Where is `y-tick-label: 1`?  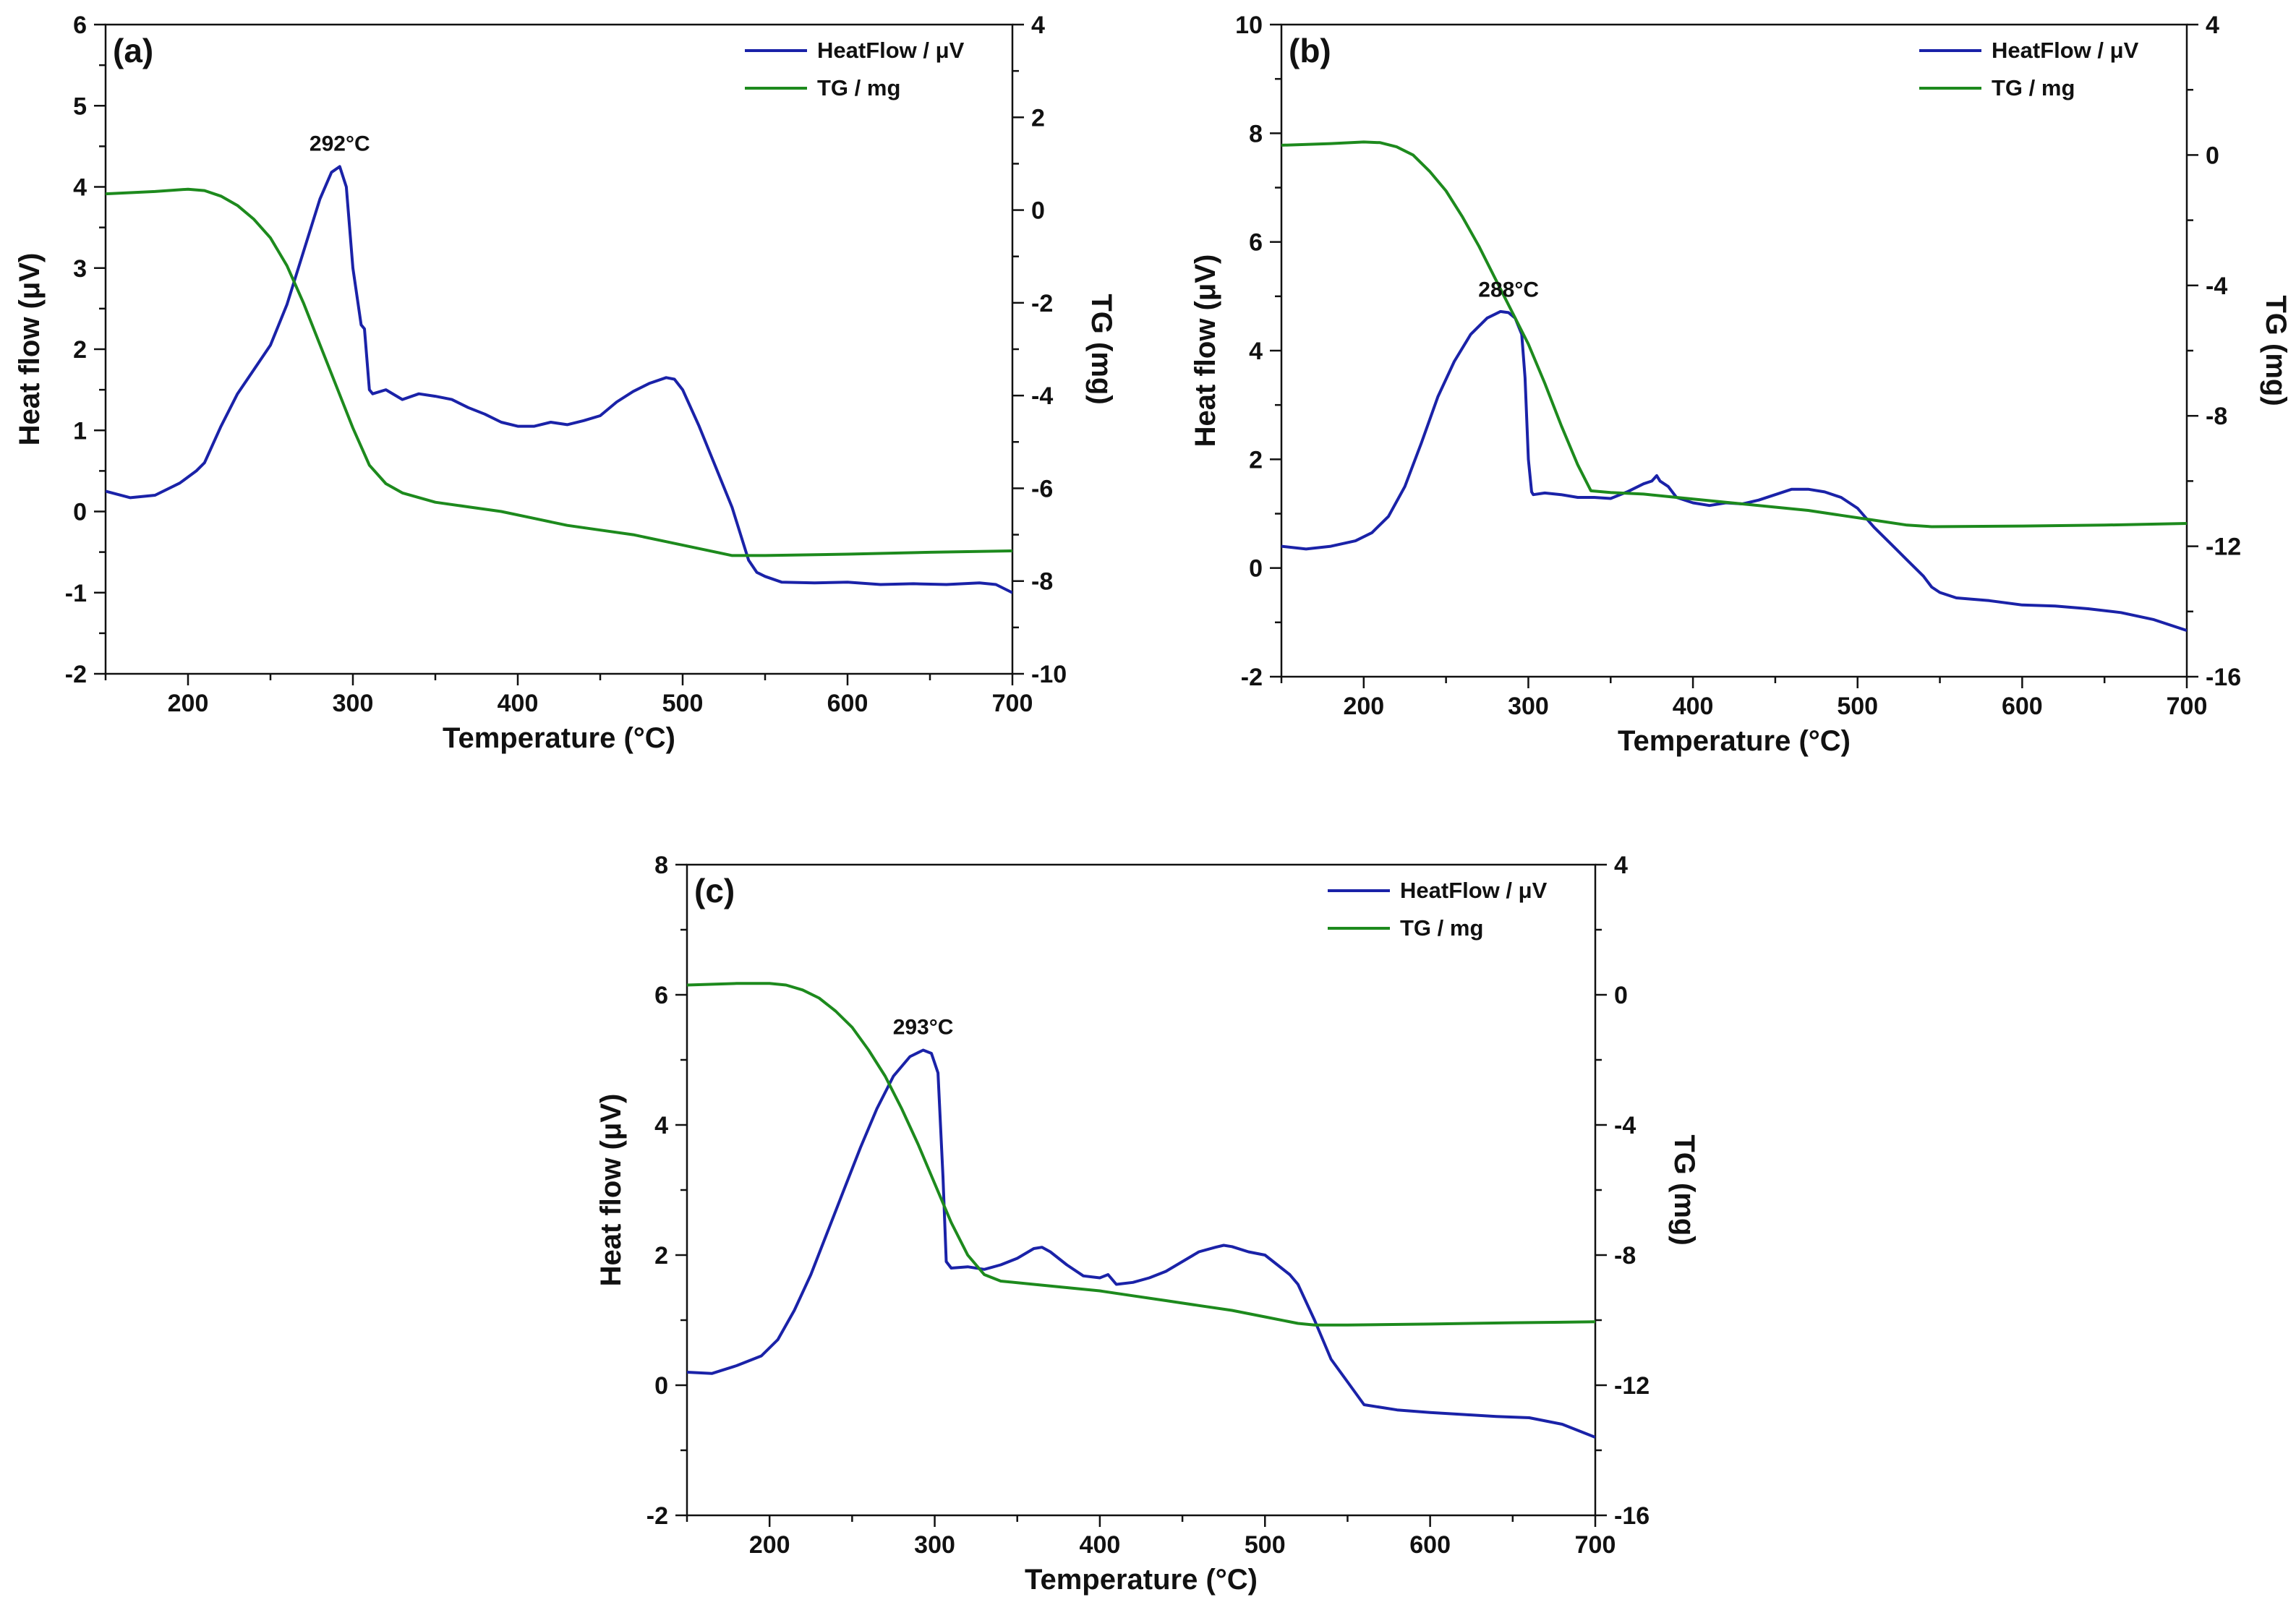
y-tick-label: 1 is located at coordinates (80, 431).